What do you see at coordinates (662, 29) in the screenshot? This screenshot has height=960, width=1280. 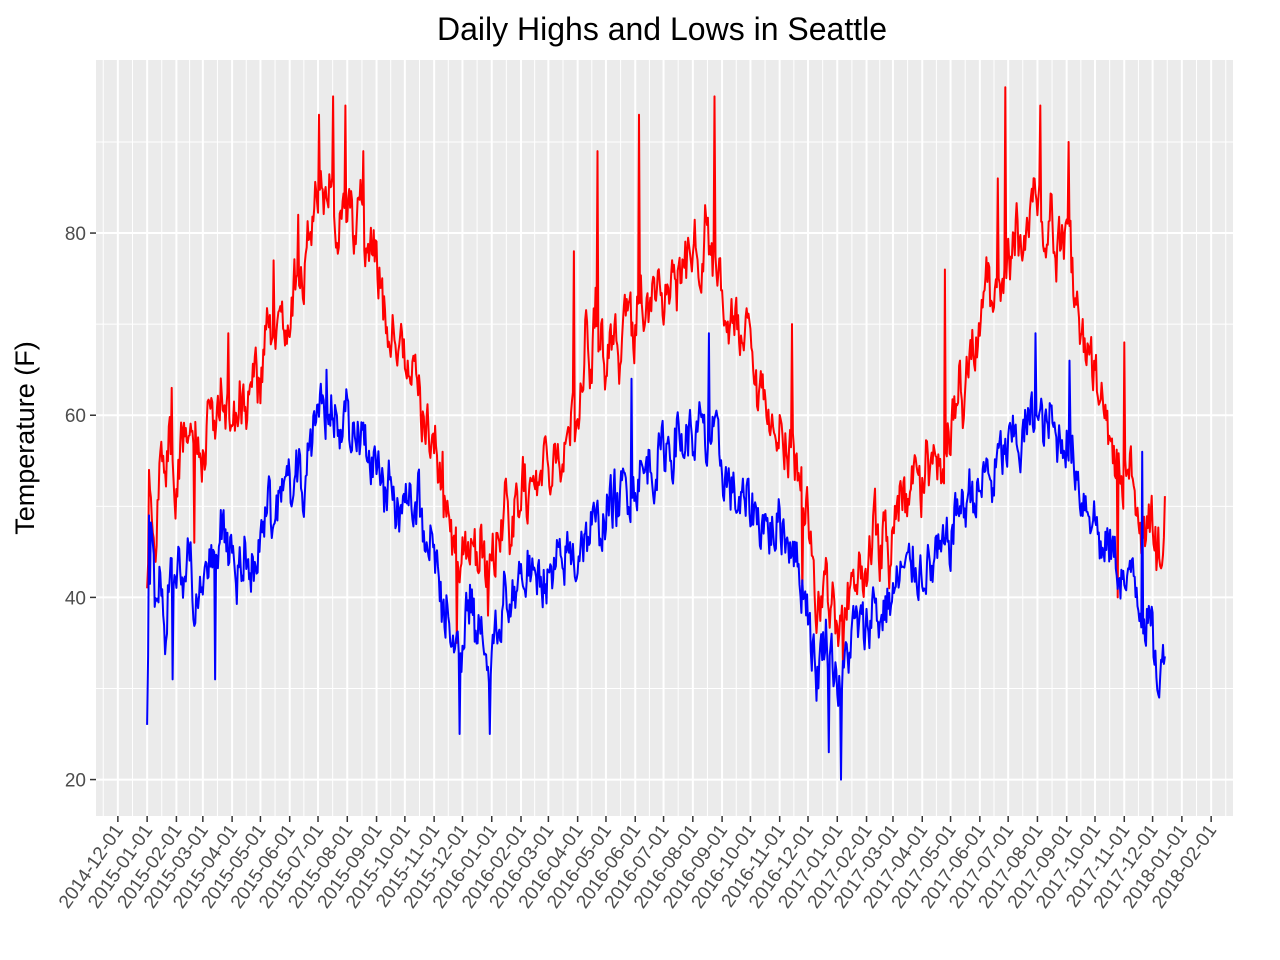 I see `chart-title: Daily Highs and Lows in Seattle` at bounding box center [662, 29].